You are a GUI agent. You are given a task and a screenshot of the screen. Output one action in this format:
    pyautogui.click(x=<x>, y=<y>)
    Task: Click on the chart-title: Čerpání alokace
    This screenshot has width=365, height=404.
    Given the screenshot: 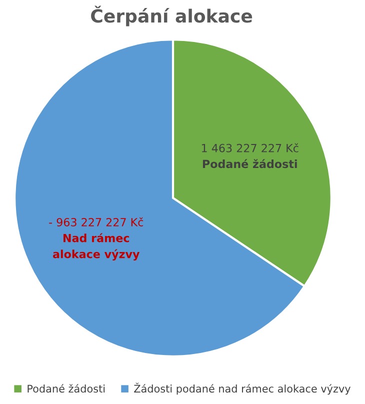 What is the action you would take?
    pyautogui.click(x=171, y=16)
    